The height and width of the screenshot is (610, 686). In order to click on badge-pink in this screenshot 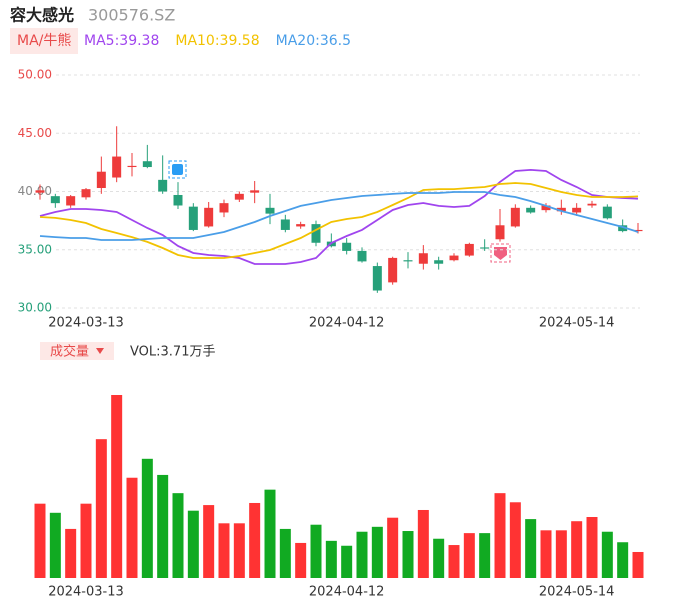, I will do `click(500, 253)`.